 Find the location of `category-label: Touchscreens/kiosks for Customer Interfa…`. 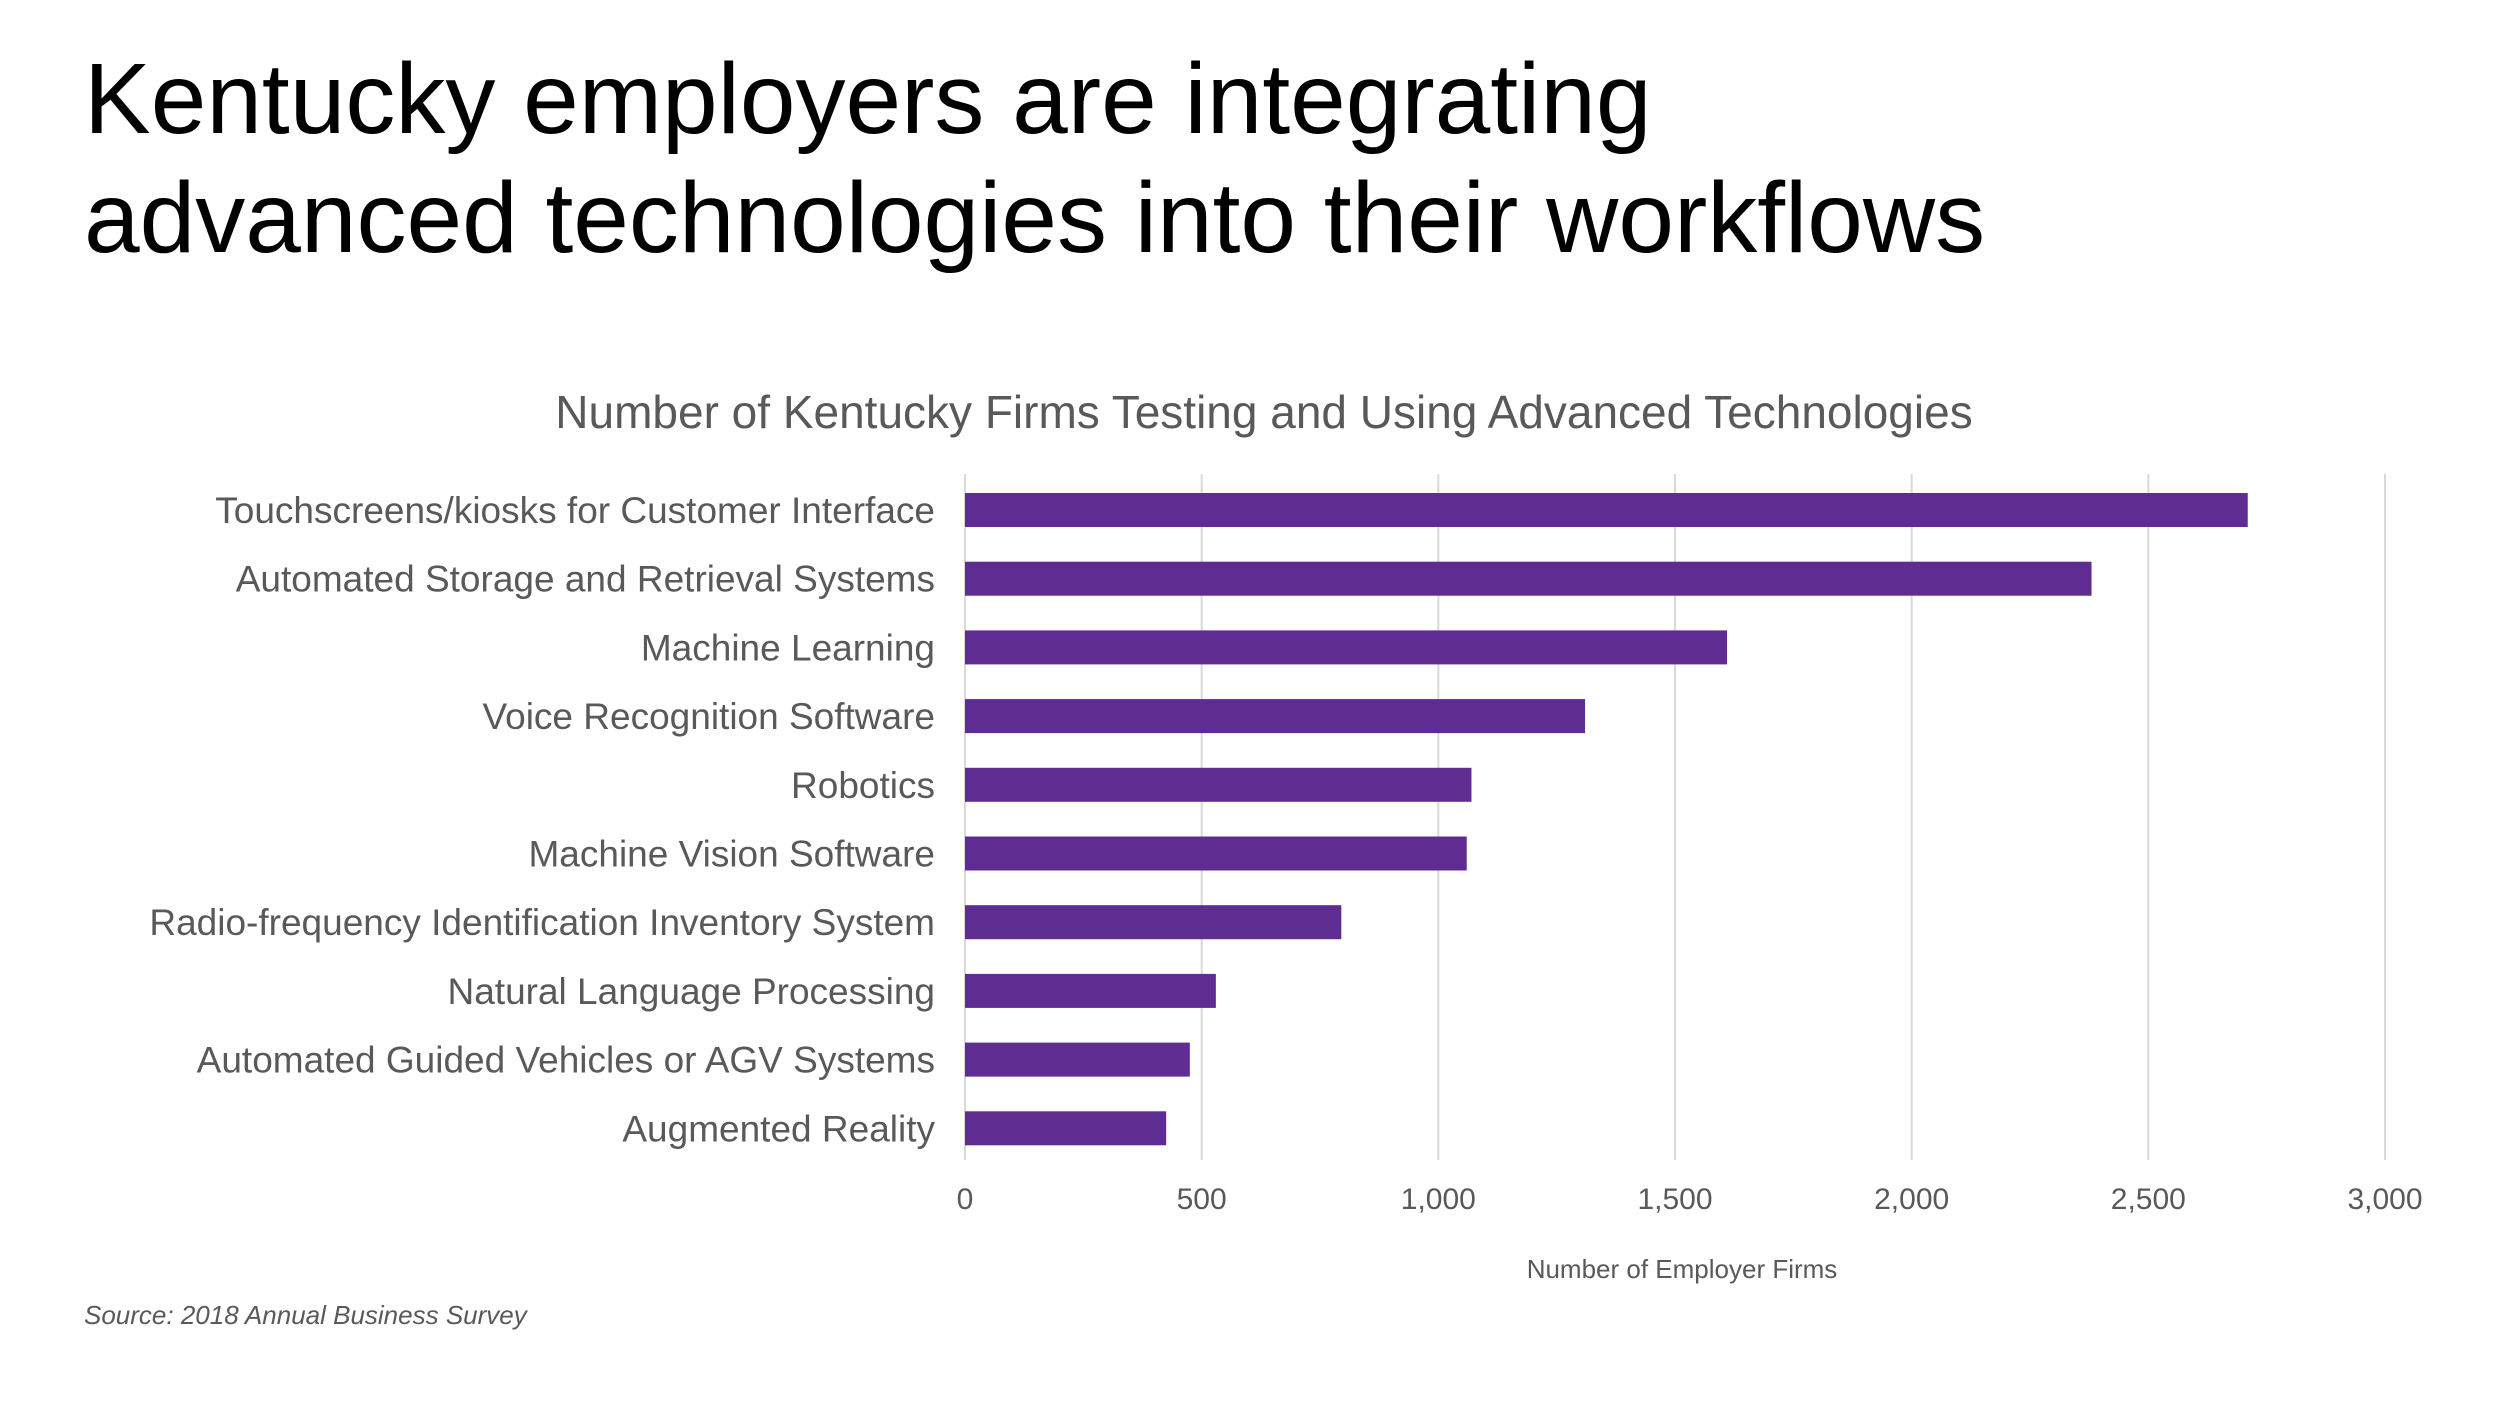

category-label: Touchscreens/kiosks for Customer Interfa… is located at coordinates (575, 510).